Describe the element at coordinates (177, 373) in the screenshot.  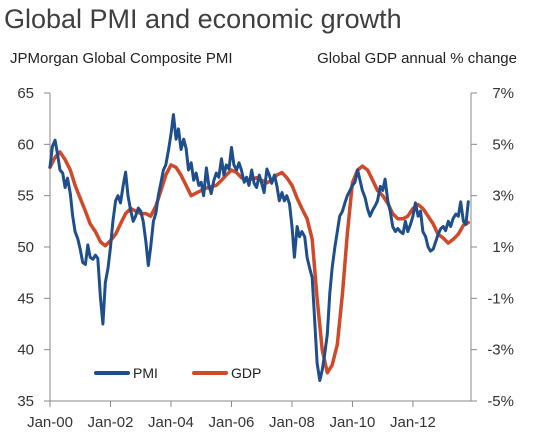
I see `legend: PMI GDP` at that location.